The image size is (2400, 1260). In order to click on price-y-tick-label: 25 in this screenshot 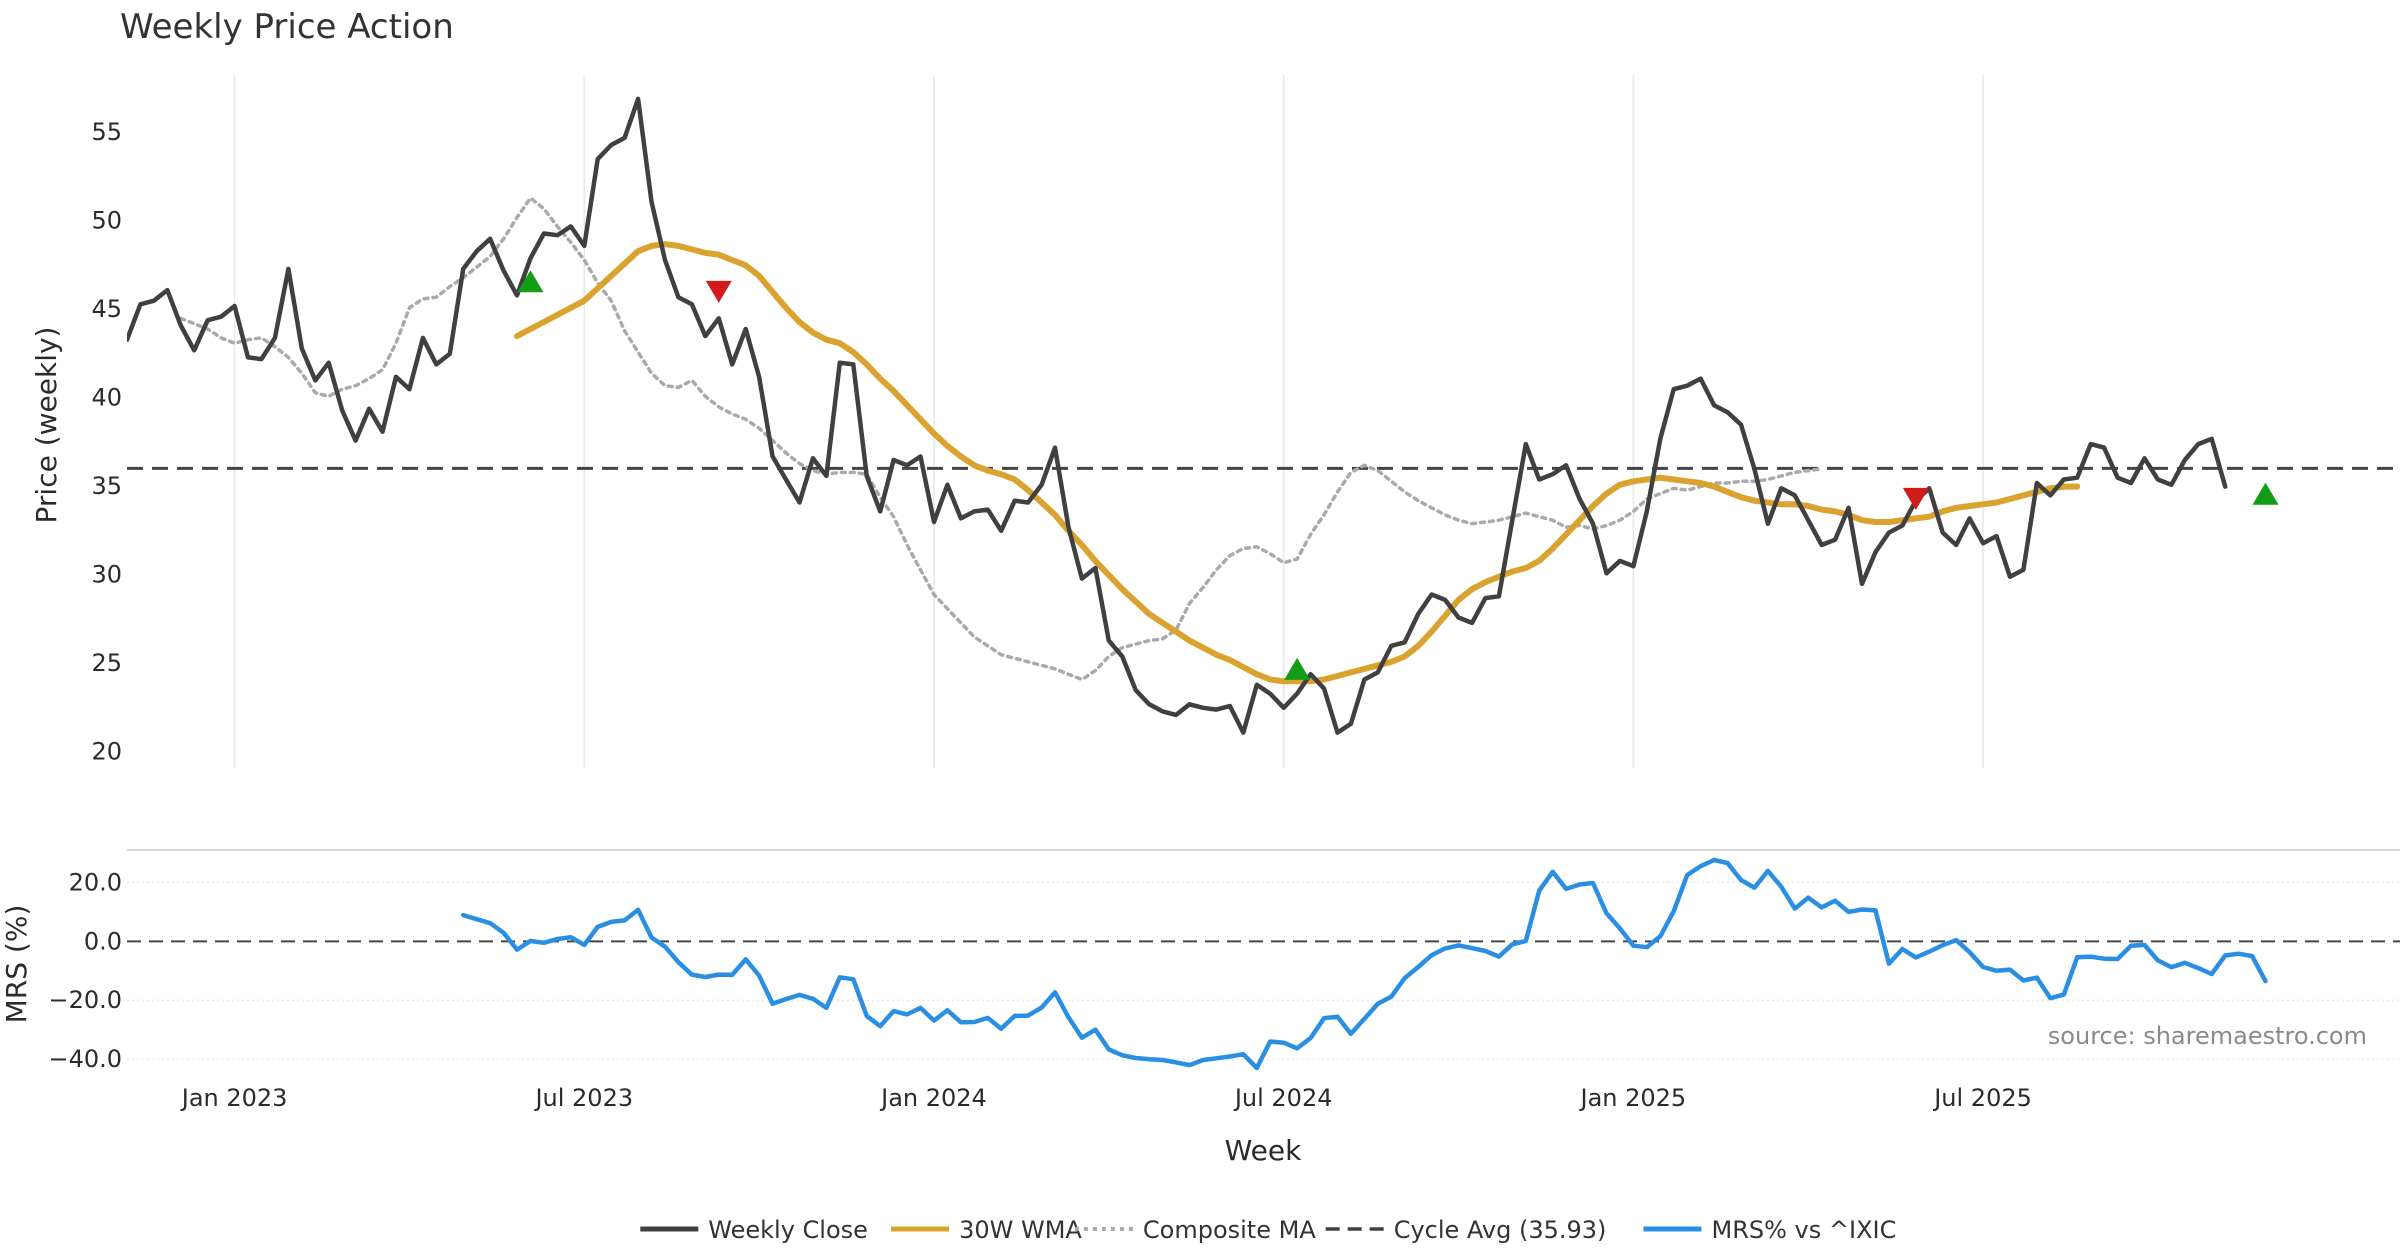, I will do `click(106, 663)`.